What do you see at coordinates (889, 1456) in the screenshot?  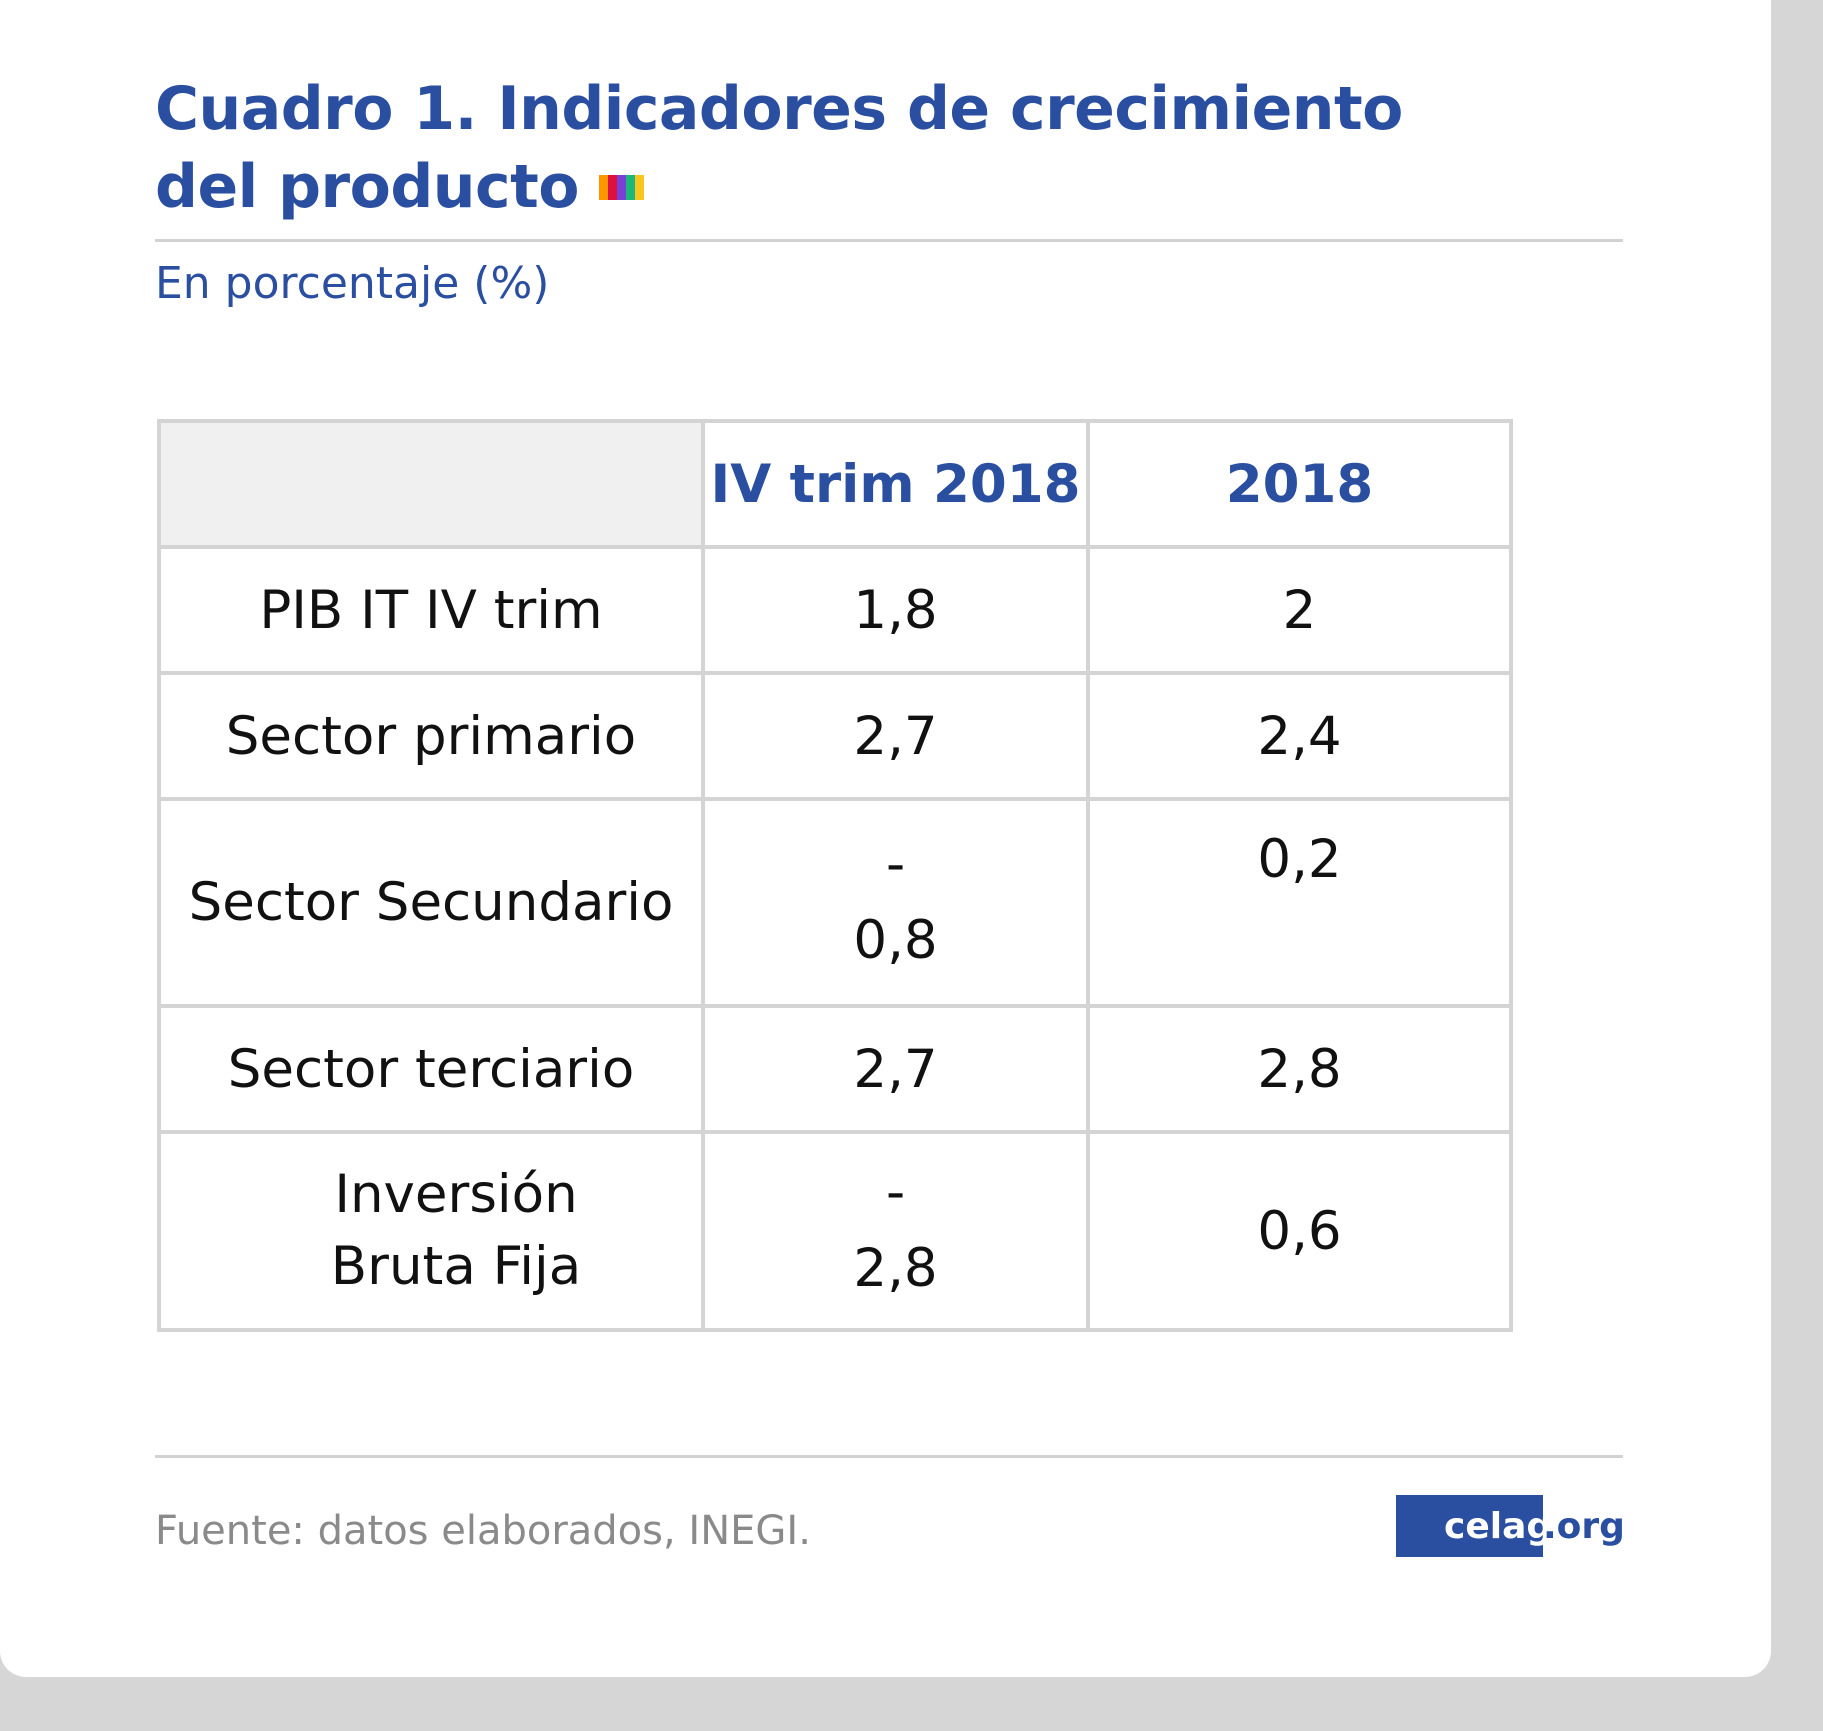 I see `bottom-divider` at bounding box center [889, 1456].